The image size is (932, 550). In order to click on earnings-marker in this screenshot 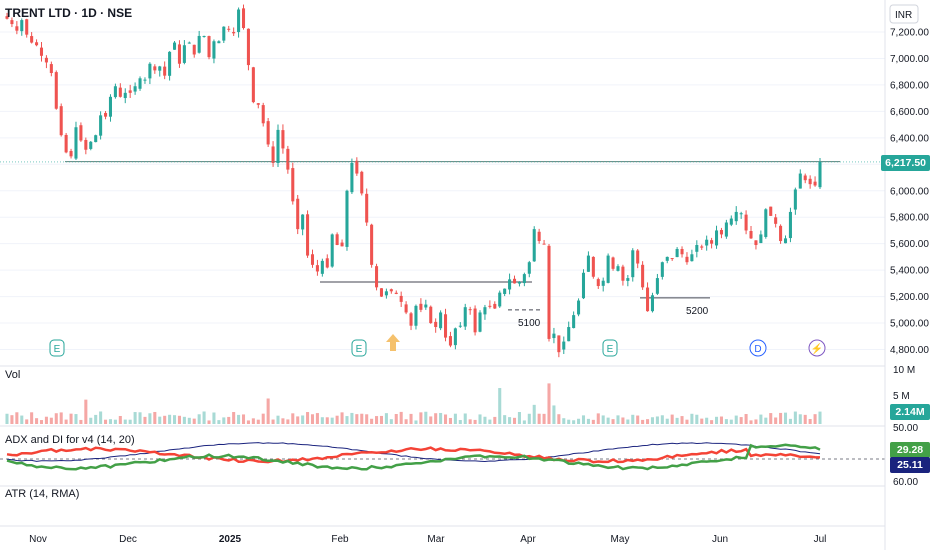, I will do `click(610, 348)`.